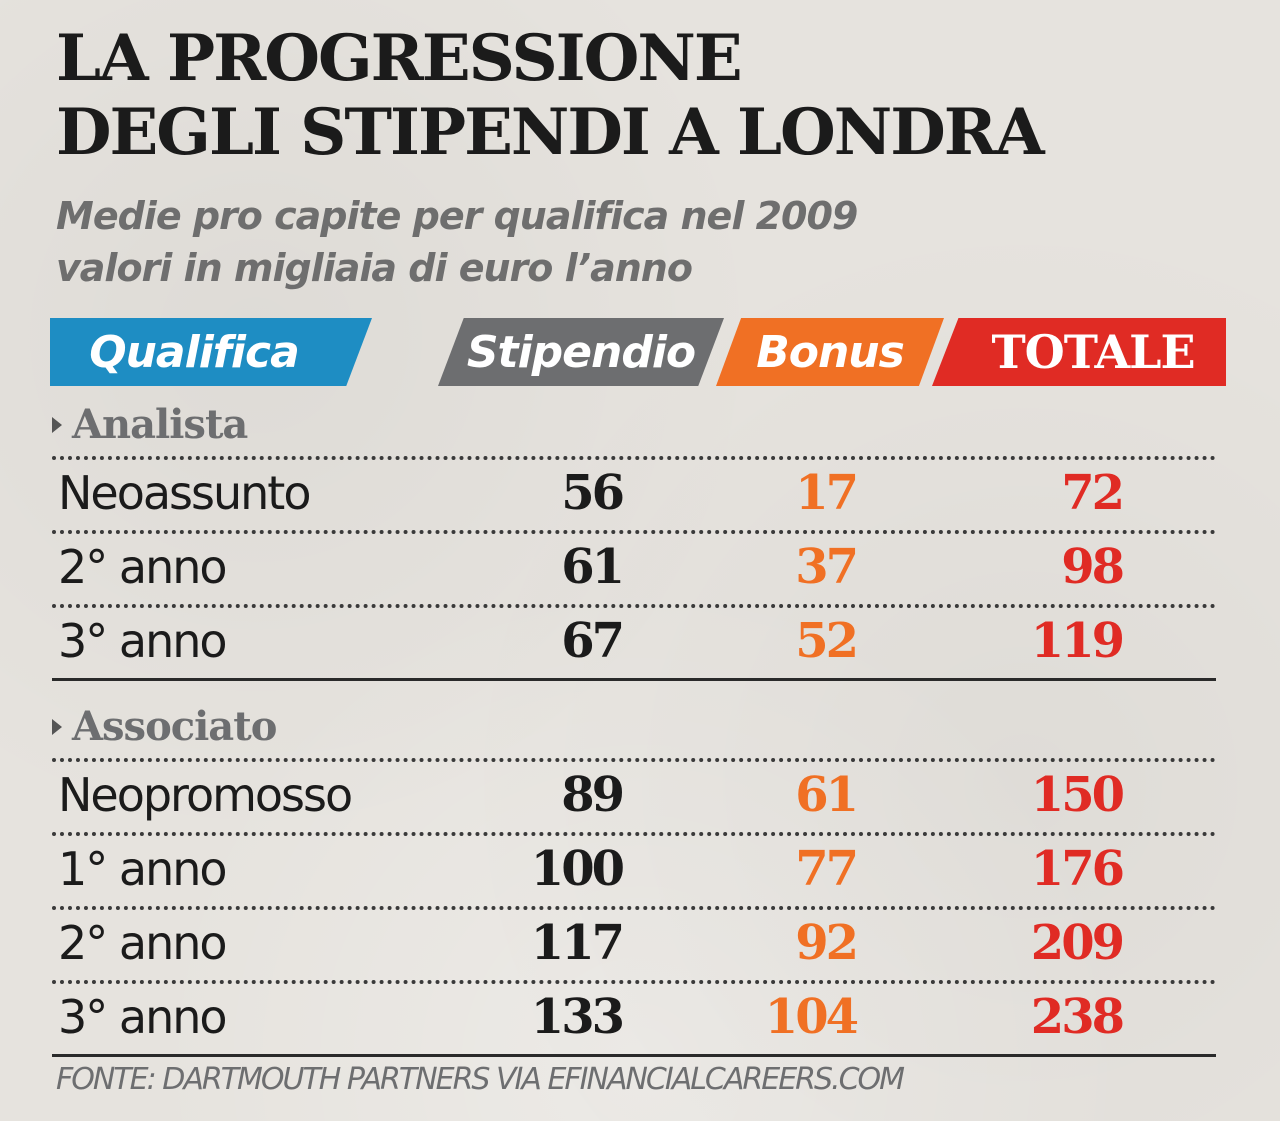  Describe the element at coordinates (211, 352) in the screenshot. I see `header-qualifica: Qualifica` at that location.